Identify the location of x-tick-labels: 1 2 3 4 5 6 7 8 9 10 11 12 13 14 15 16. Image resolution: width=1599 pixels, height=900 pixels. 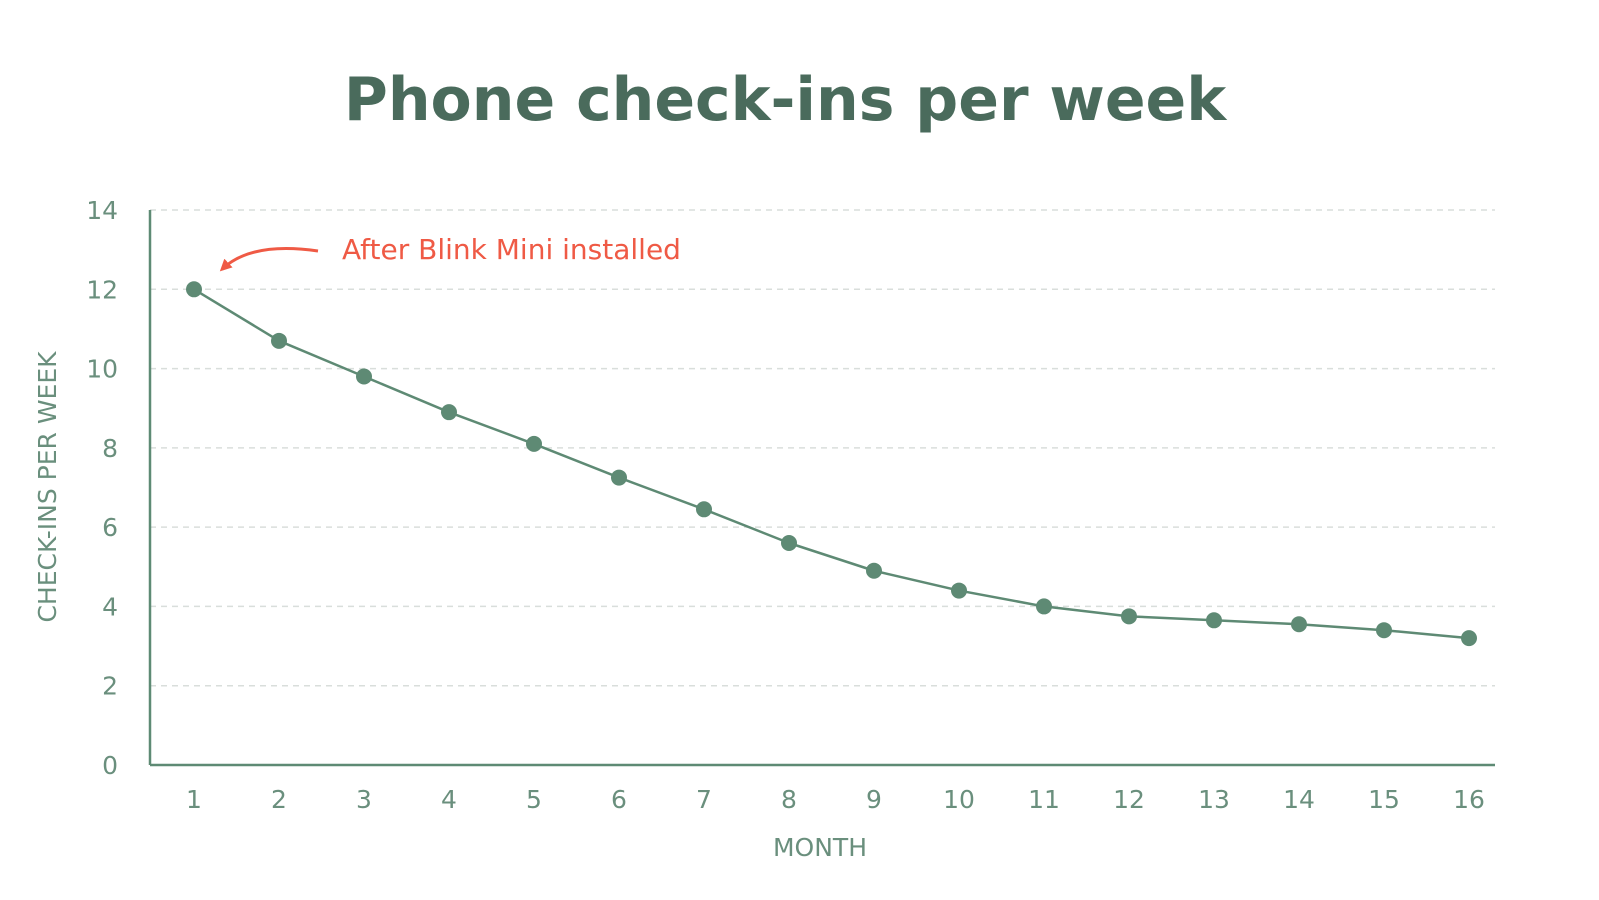
(835, 799).